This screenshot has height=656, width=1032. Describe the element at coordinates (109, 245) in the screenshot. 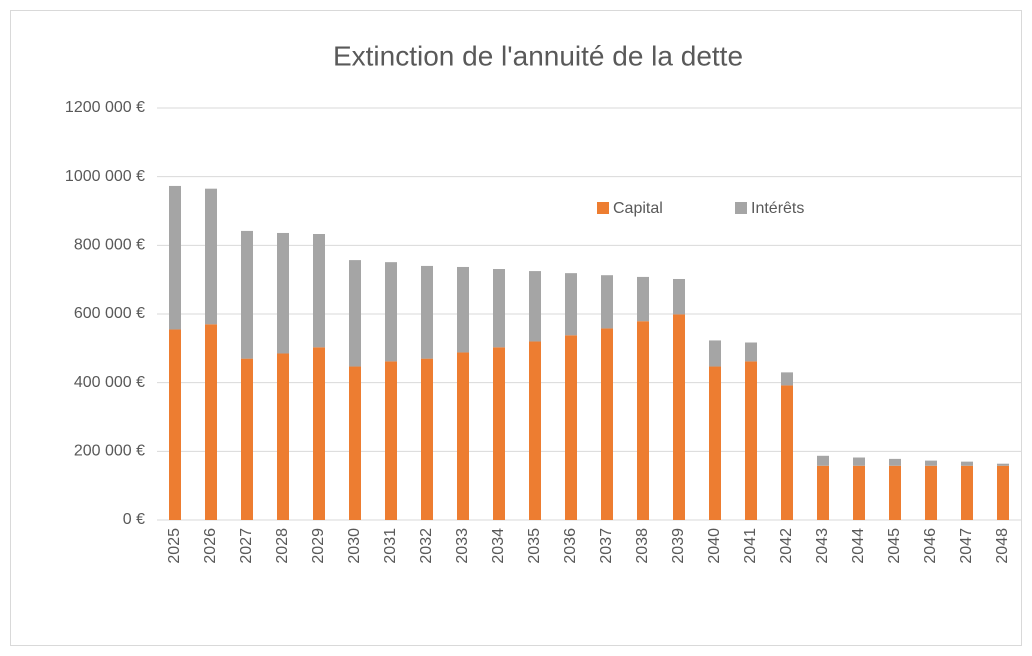

I see `y-tick-label: 800 000 €` at that location.